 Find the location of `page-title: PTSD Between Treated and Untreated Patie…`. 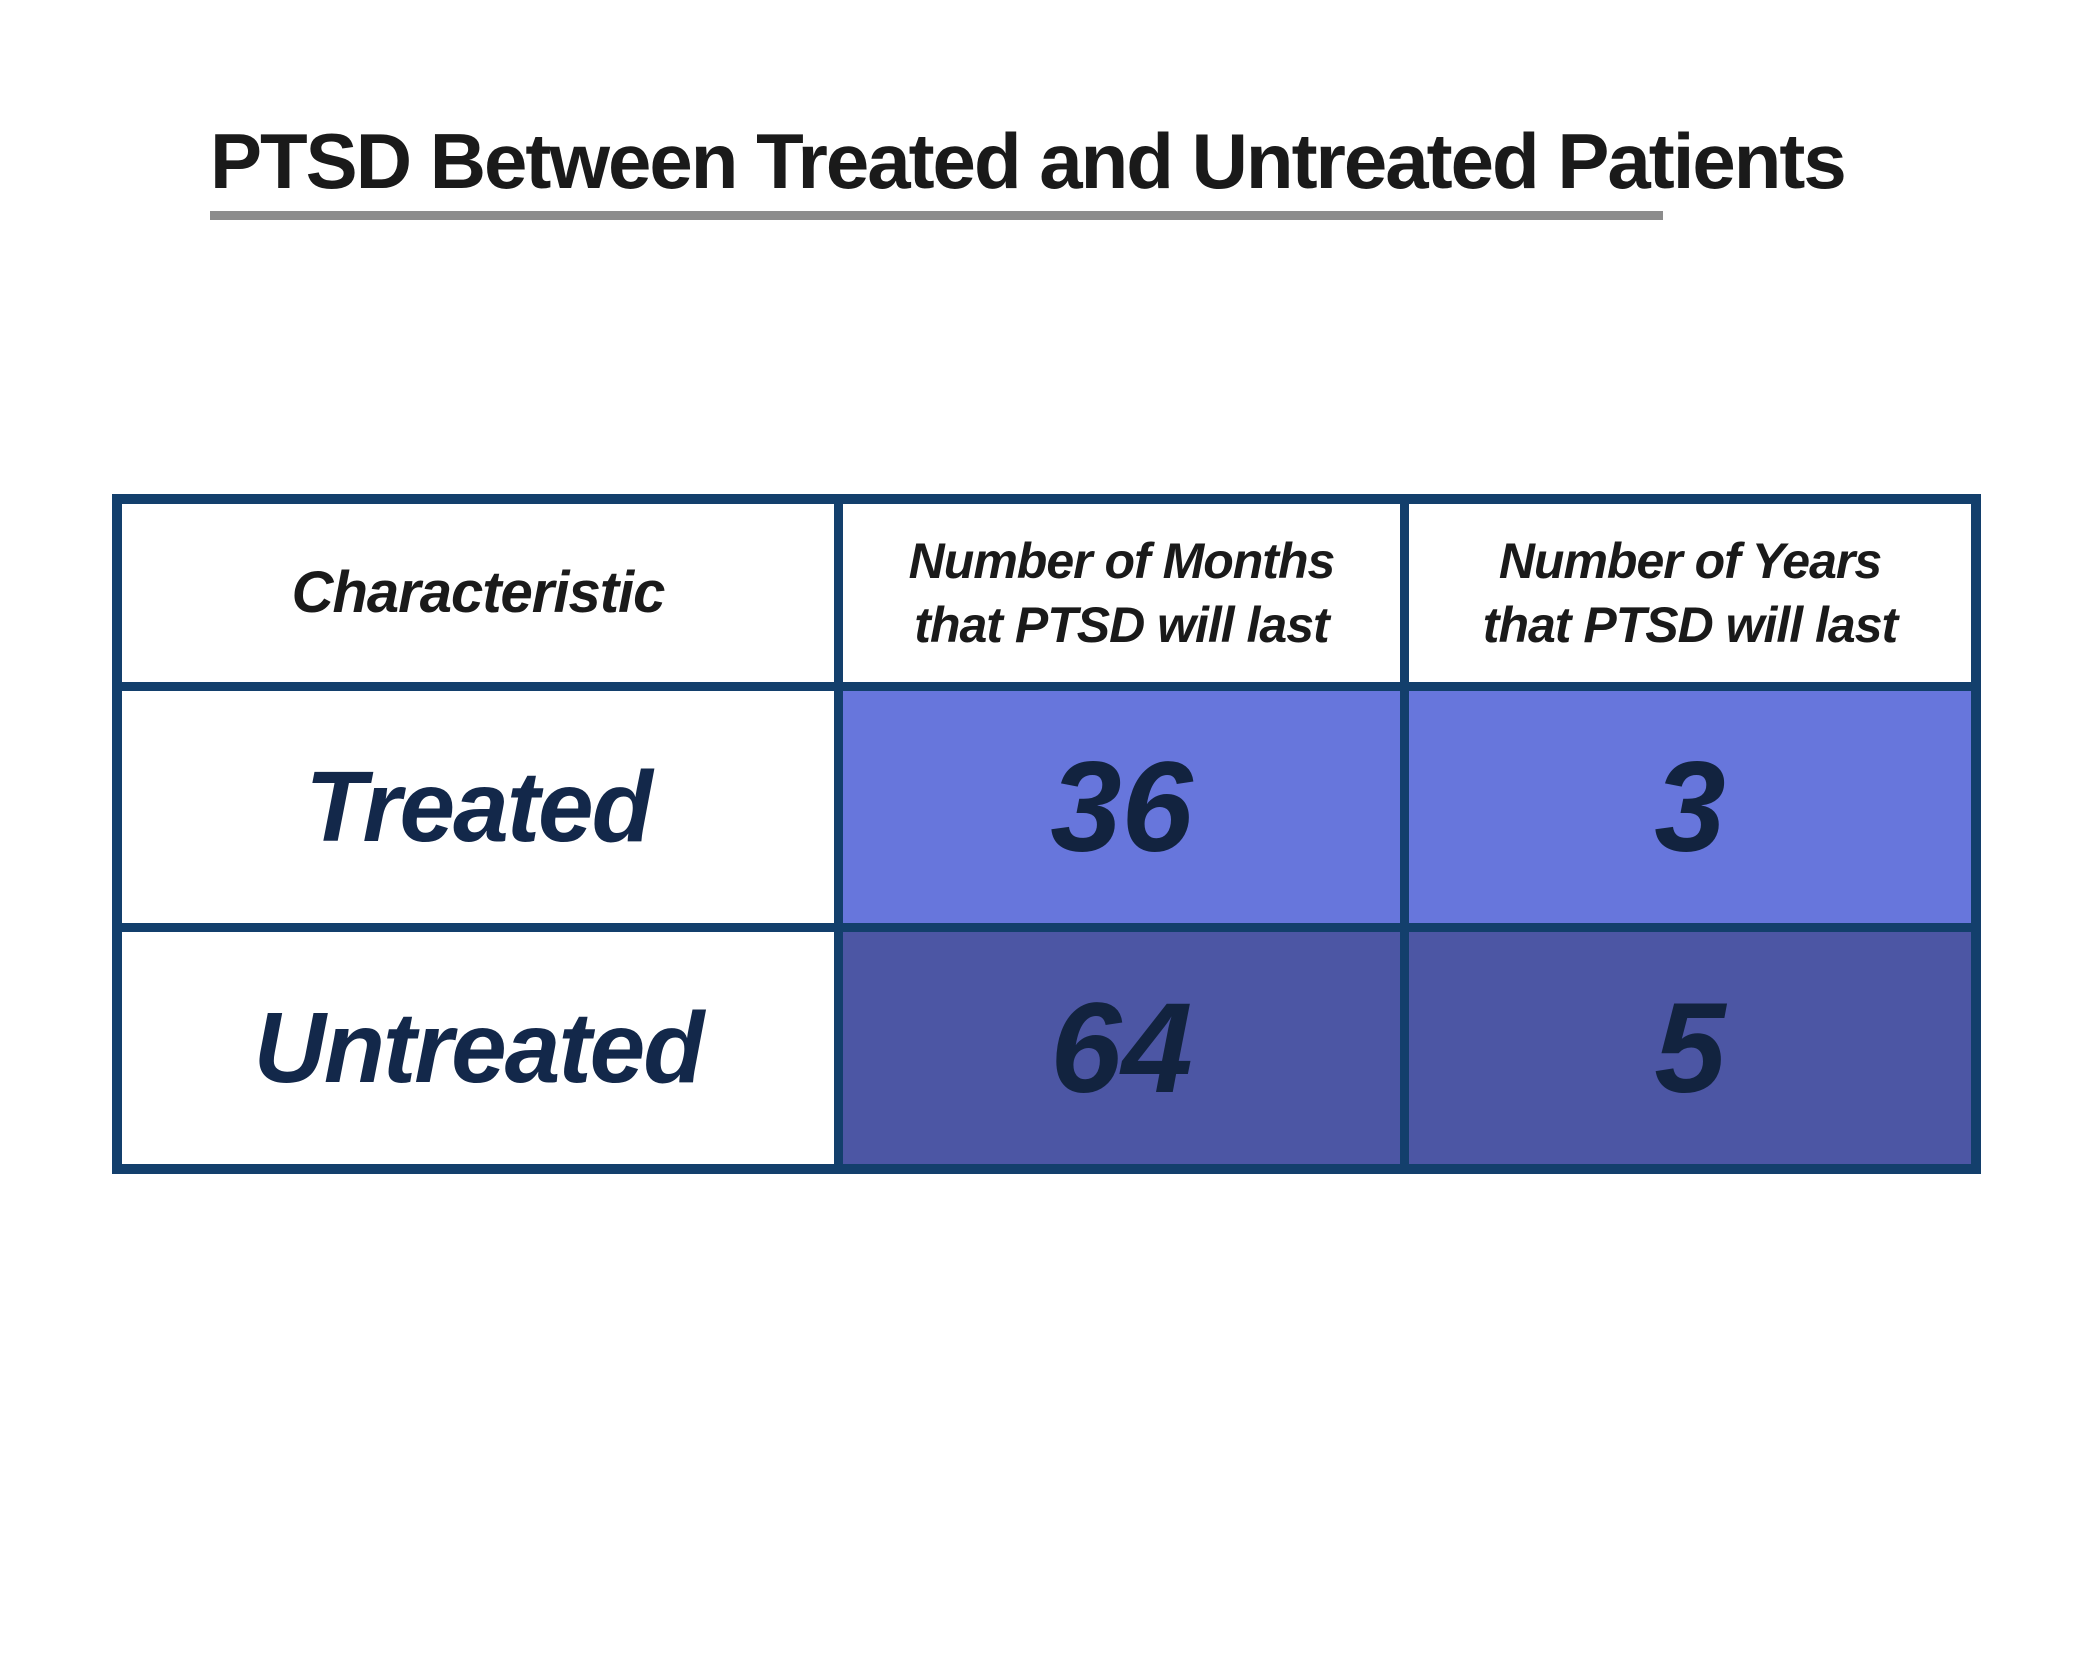

page-title: PTSD Between Treated and Untreated Patie… is located at coordinates (1028, 161).